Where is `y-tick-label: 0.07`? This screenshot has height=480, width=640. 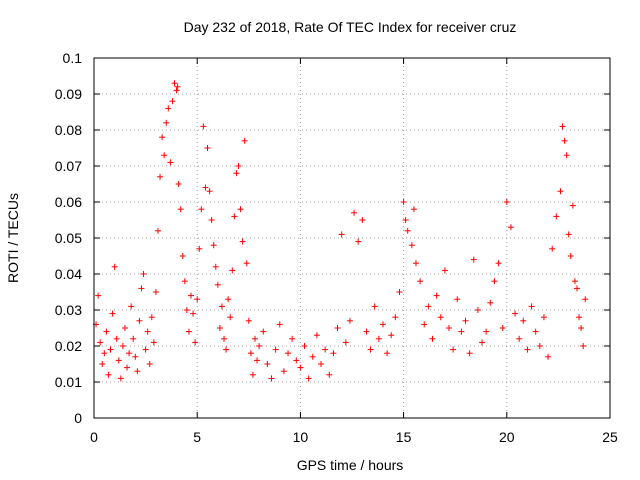
y-tick-label: 0.07 is located at coordinates (68, 166).